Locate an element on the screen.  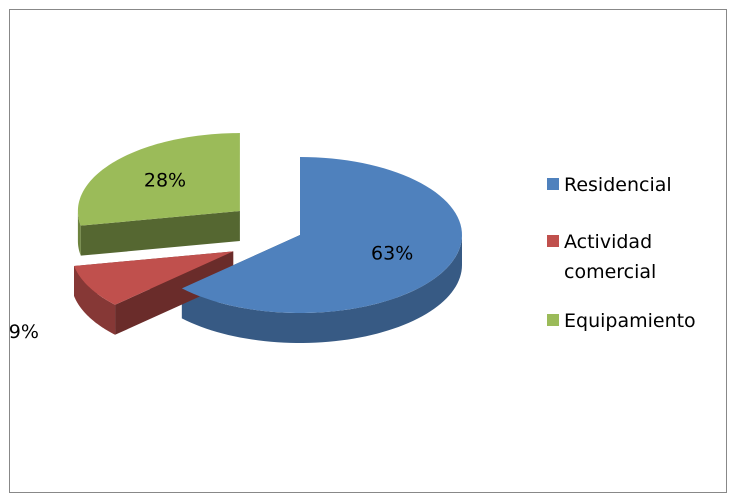
legend-item: Residencial is located at coordinates (632, 185).